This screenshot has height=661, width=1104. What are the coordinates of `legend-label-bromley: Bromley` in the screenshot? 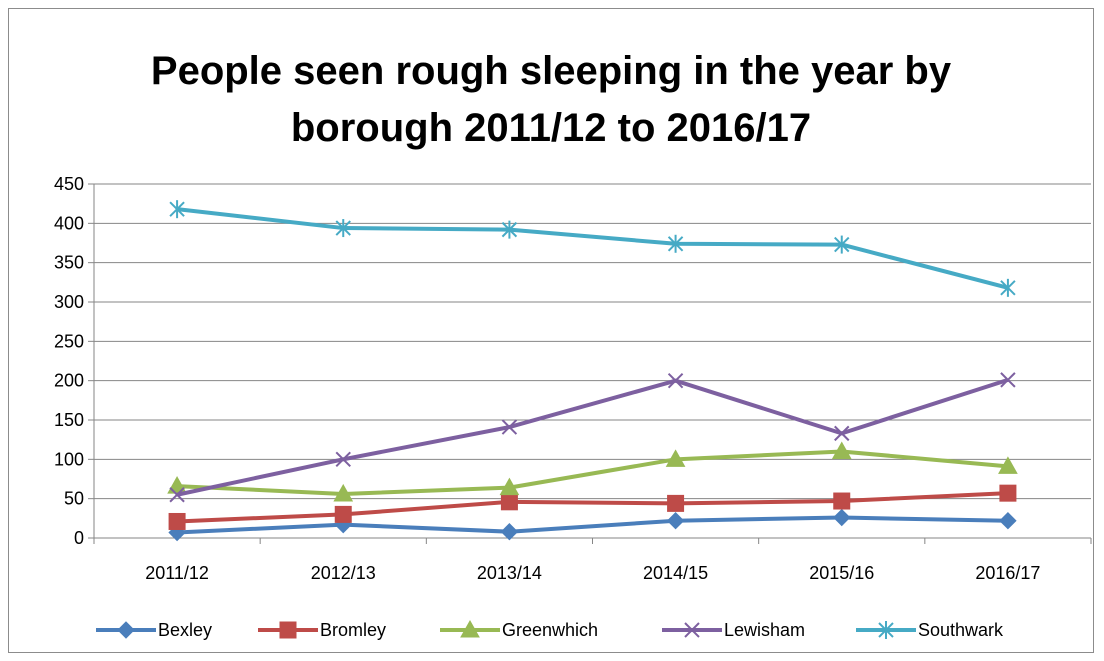 It's located at (353, 630).